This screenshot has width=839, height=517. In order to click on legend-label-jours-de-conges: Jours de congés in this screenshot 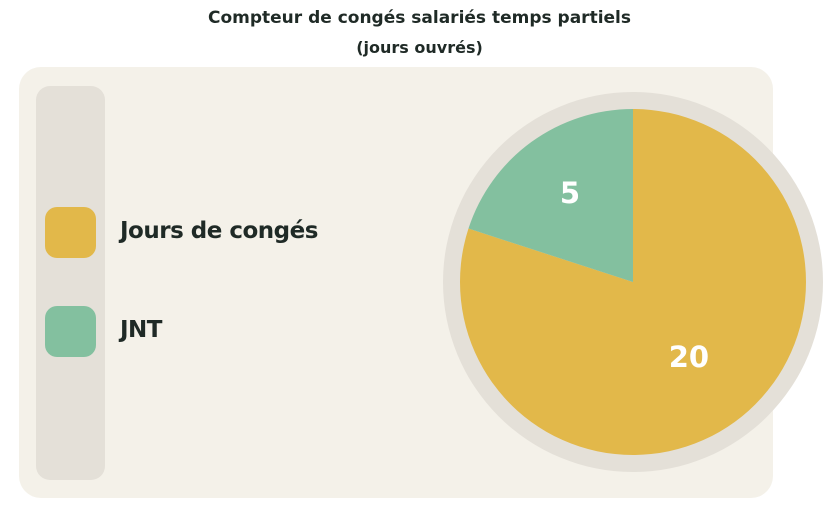, I will do `click(219, 231)`.